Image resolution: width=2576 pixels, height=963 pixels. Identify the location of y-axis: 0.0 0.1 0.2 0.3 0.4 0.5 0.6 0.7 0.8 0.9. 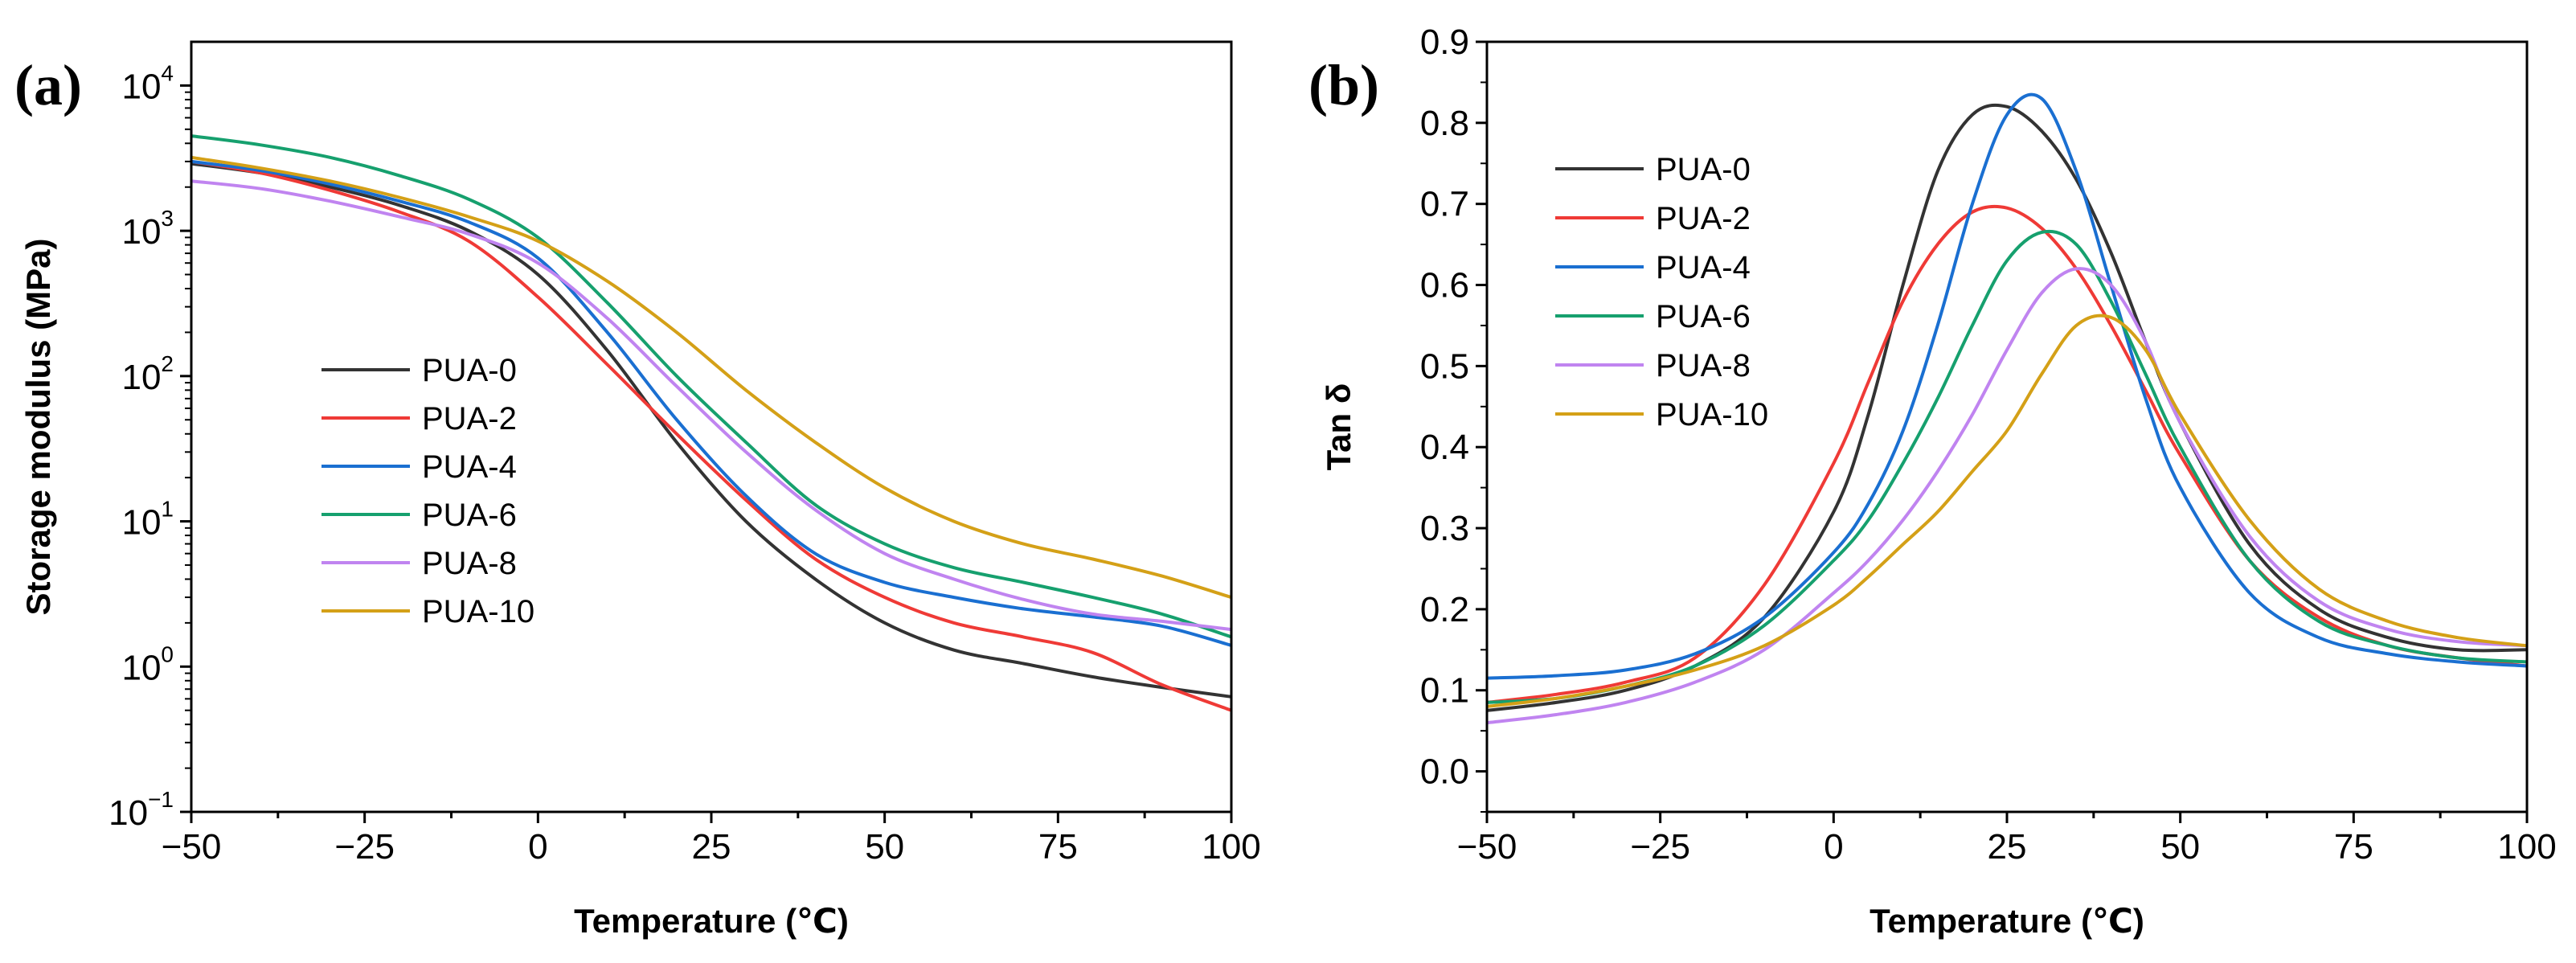
(1453, 418).